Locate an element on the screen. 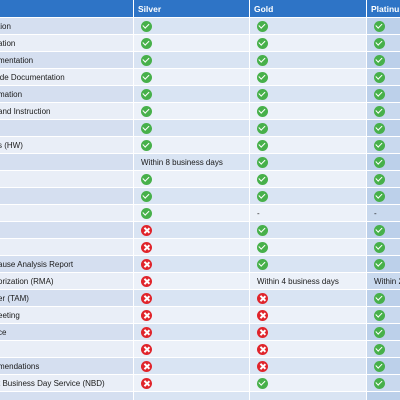 The image size is (400, 400). feature-cell: orization (RMA) is located at coordinates (67, 281).